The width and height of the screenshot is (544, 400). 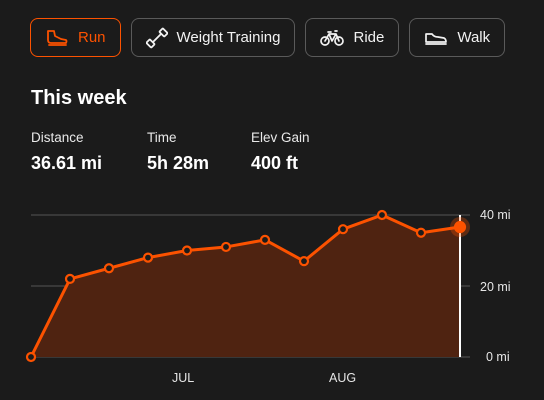 I want to click on walking-shoe-icon, so click(x=436, y=38).